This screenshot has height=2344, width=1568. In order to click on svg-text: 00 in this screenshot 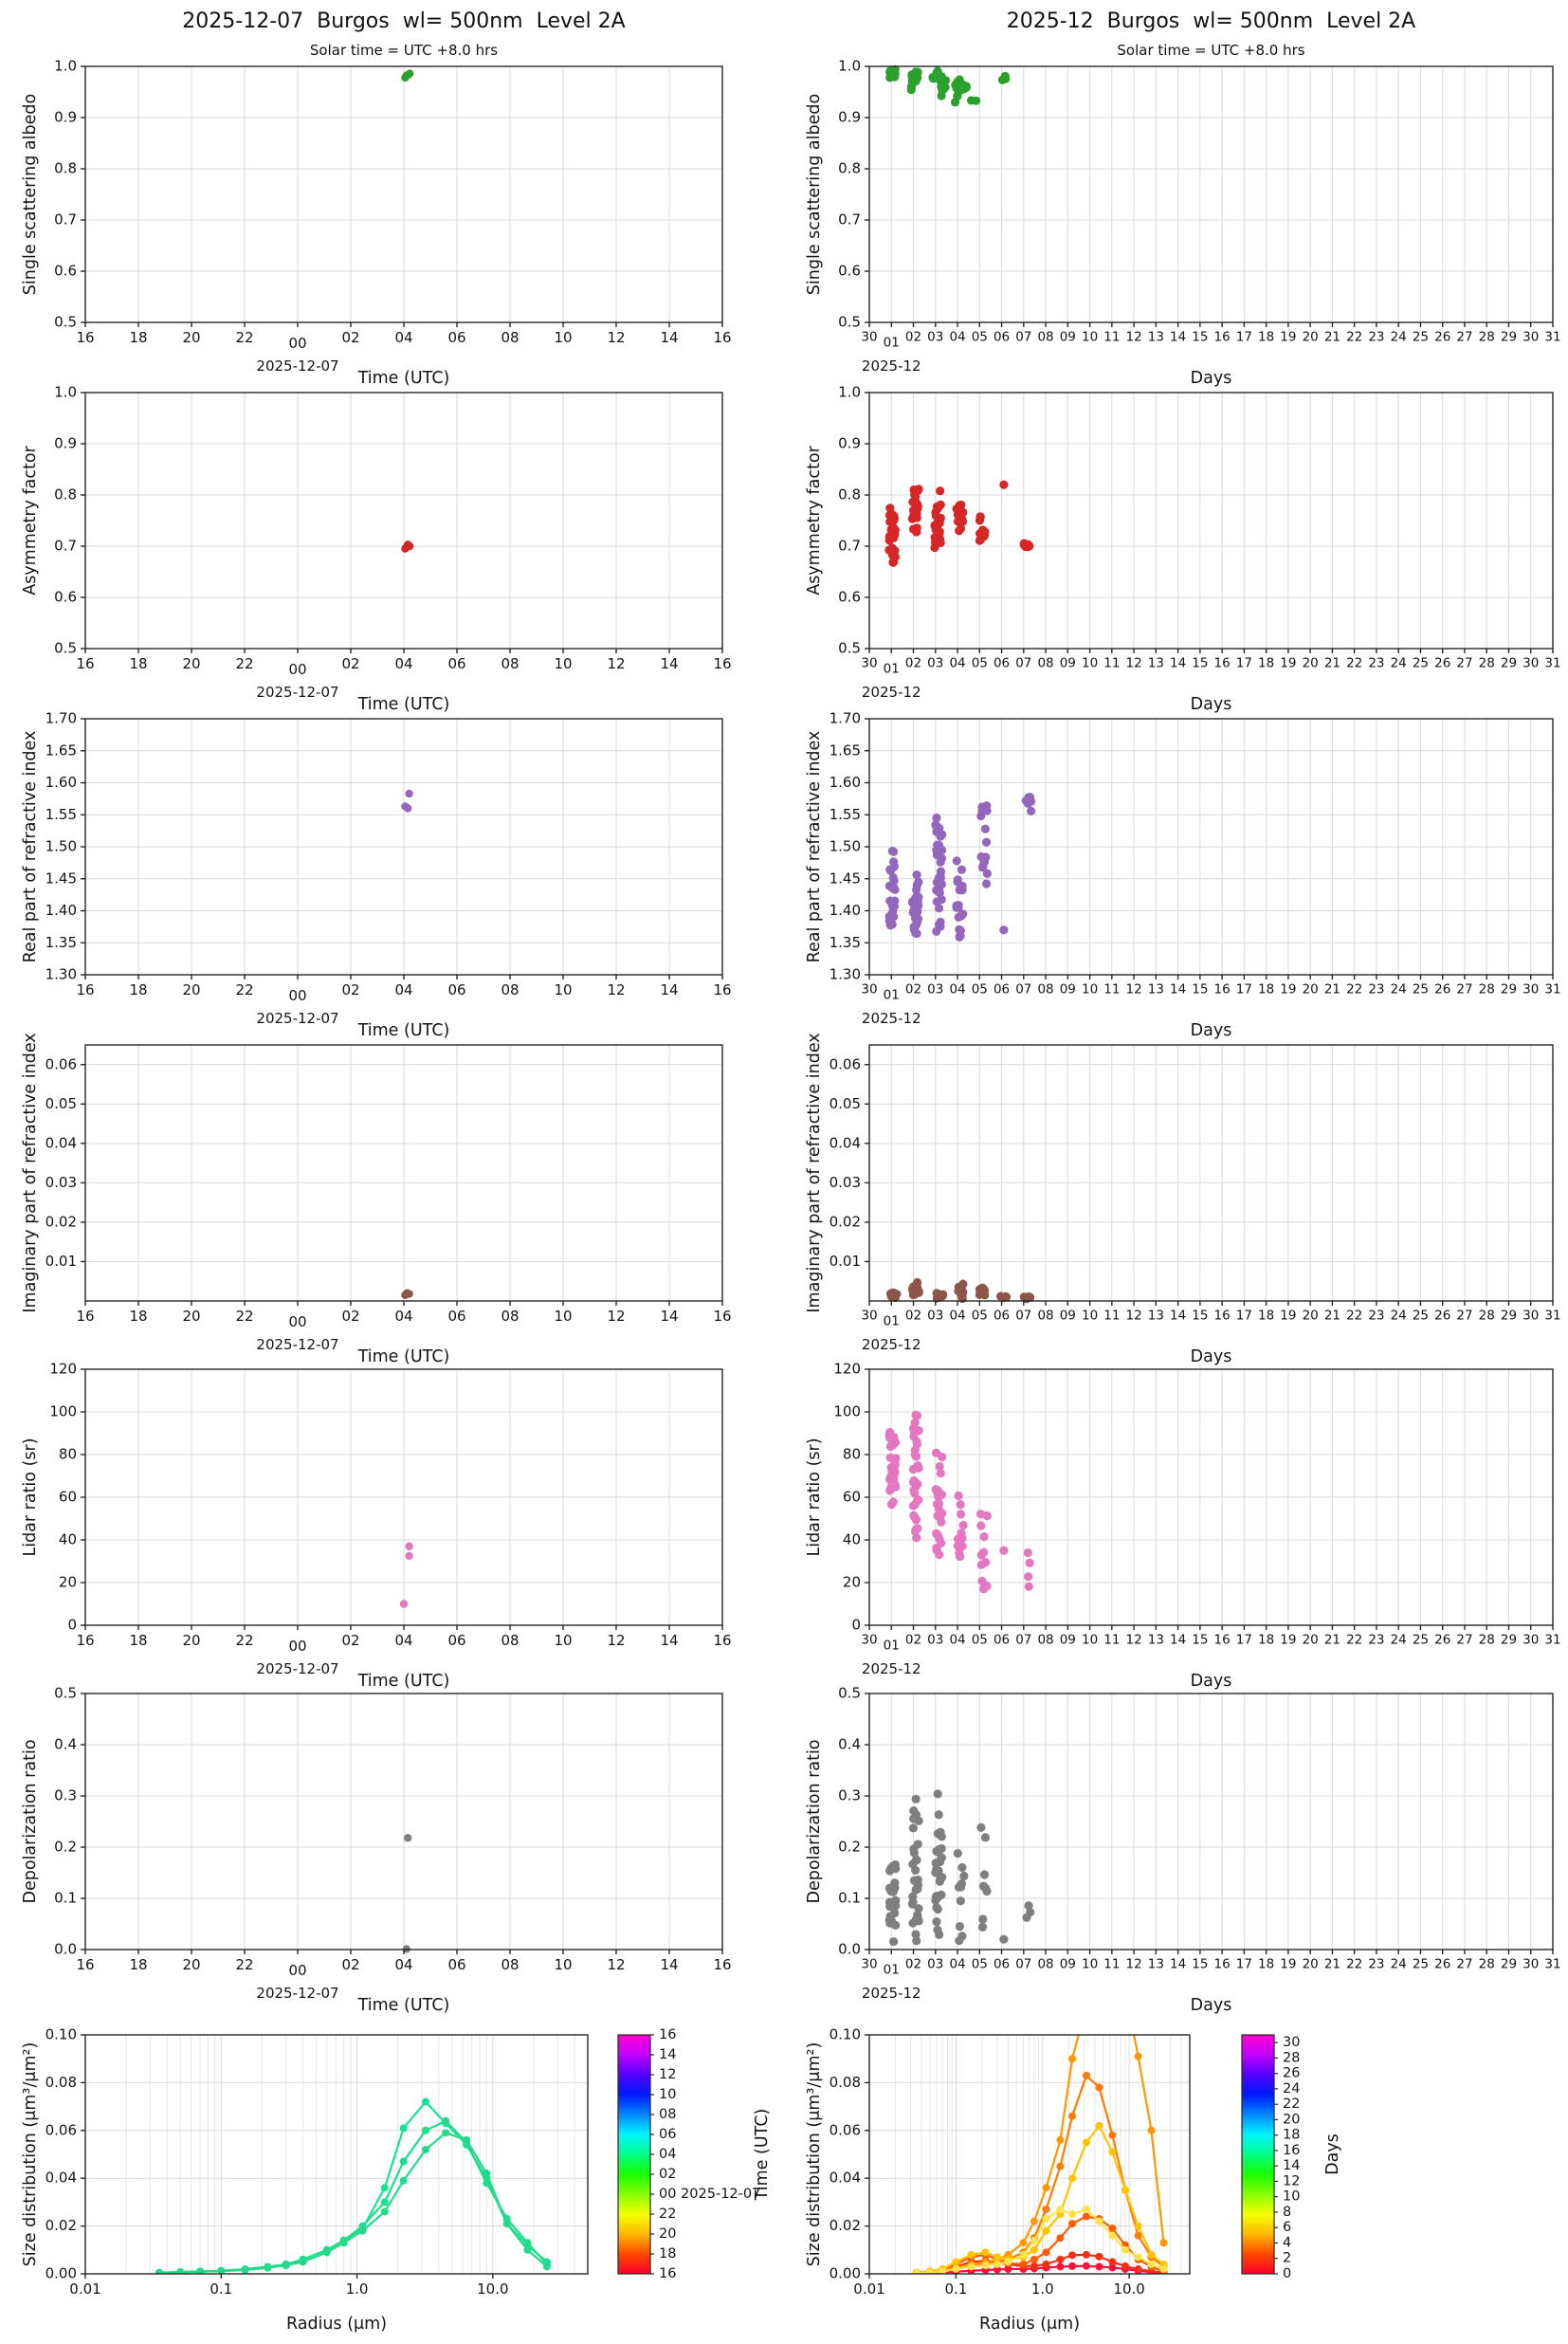, I will do `click(297, 995)`.